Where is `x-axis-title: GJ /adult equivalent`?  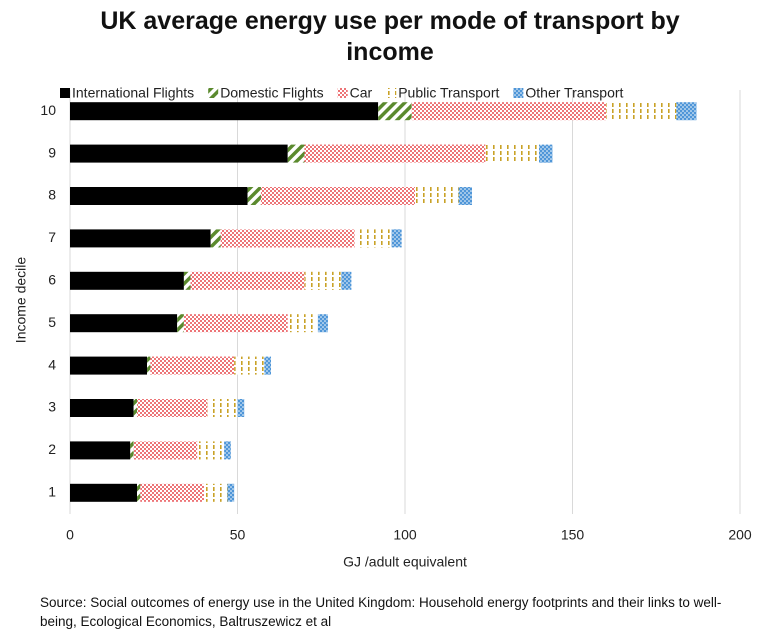
x-axis-title: GJ /adult equivalent is located at coordinates (405, 562).